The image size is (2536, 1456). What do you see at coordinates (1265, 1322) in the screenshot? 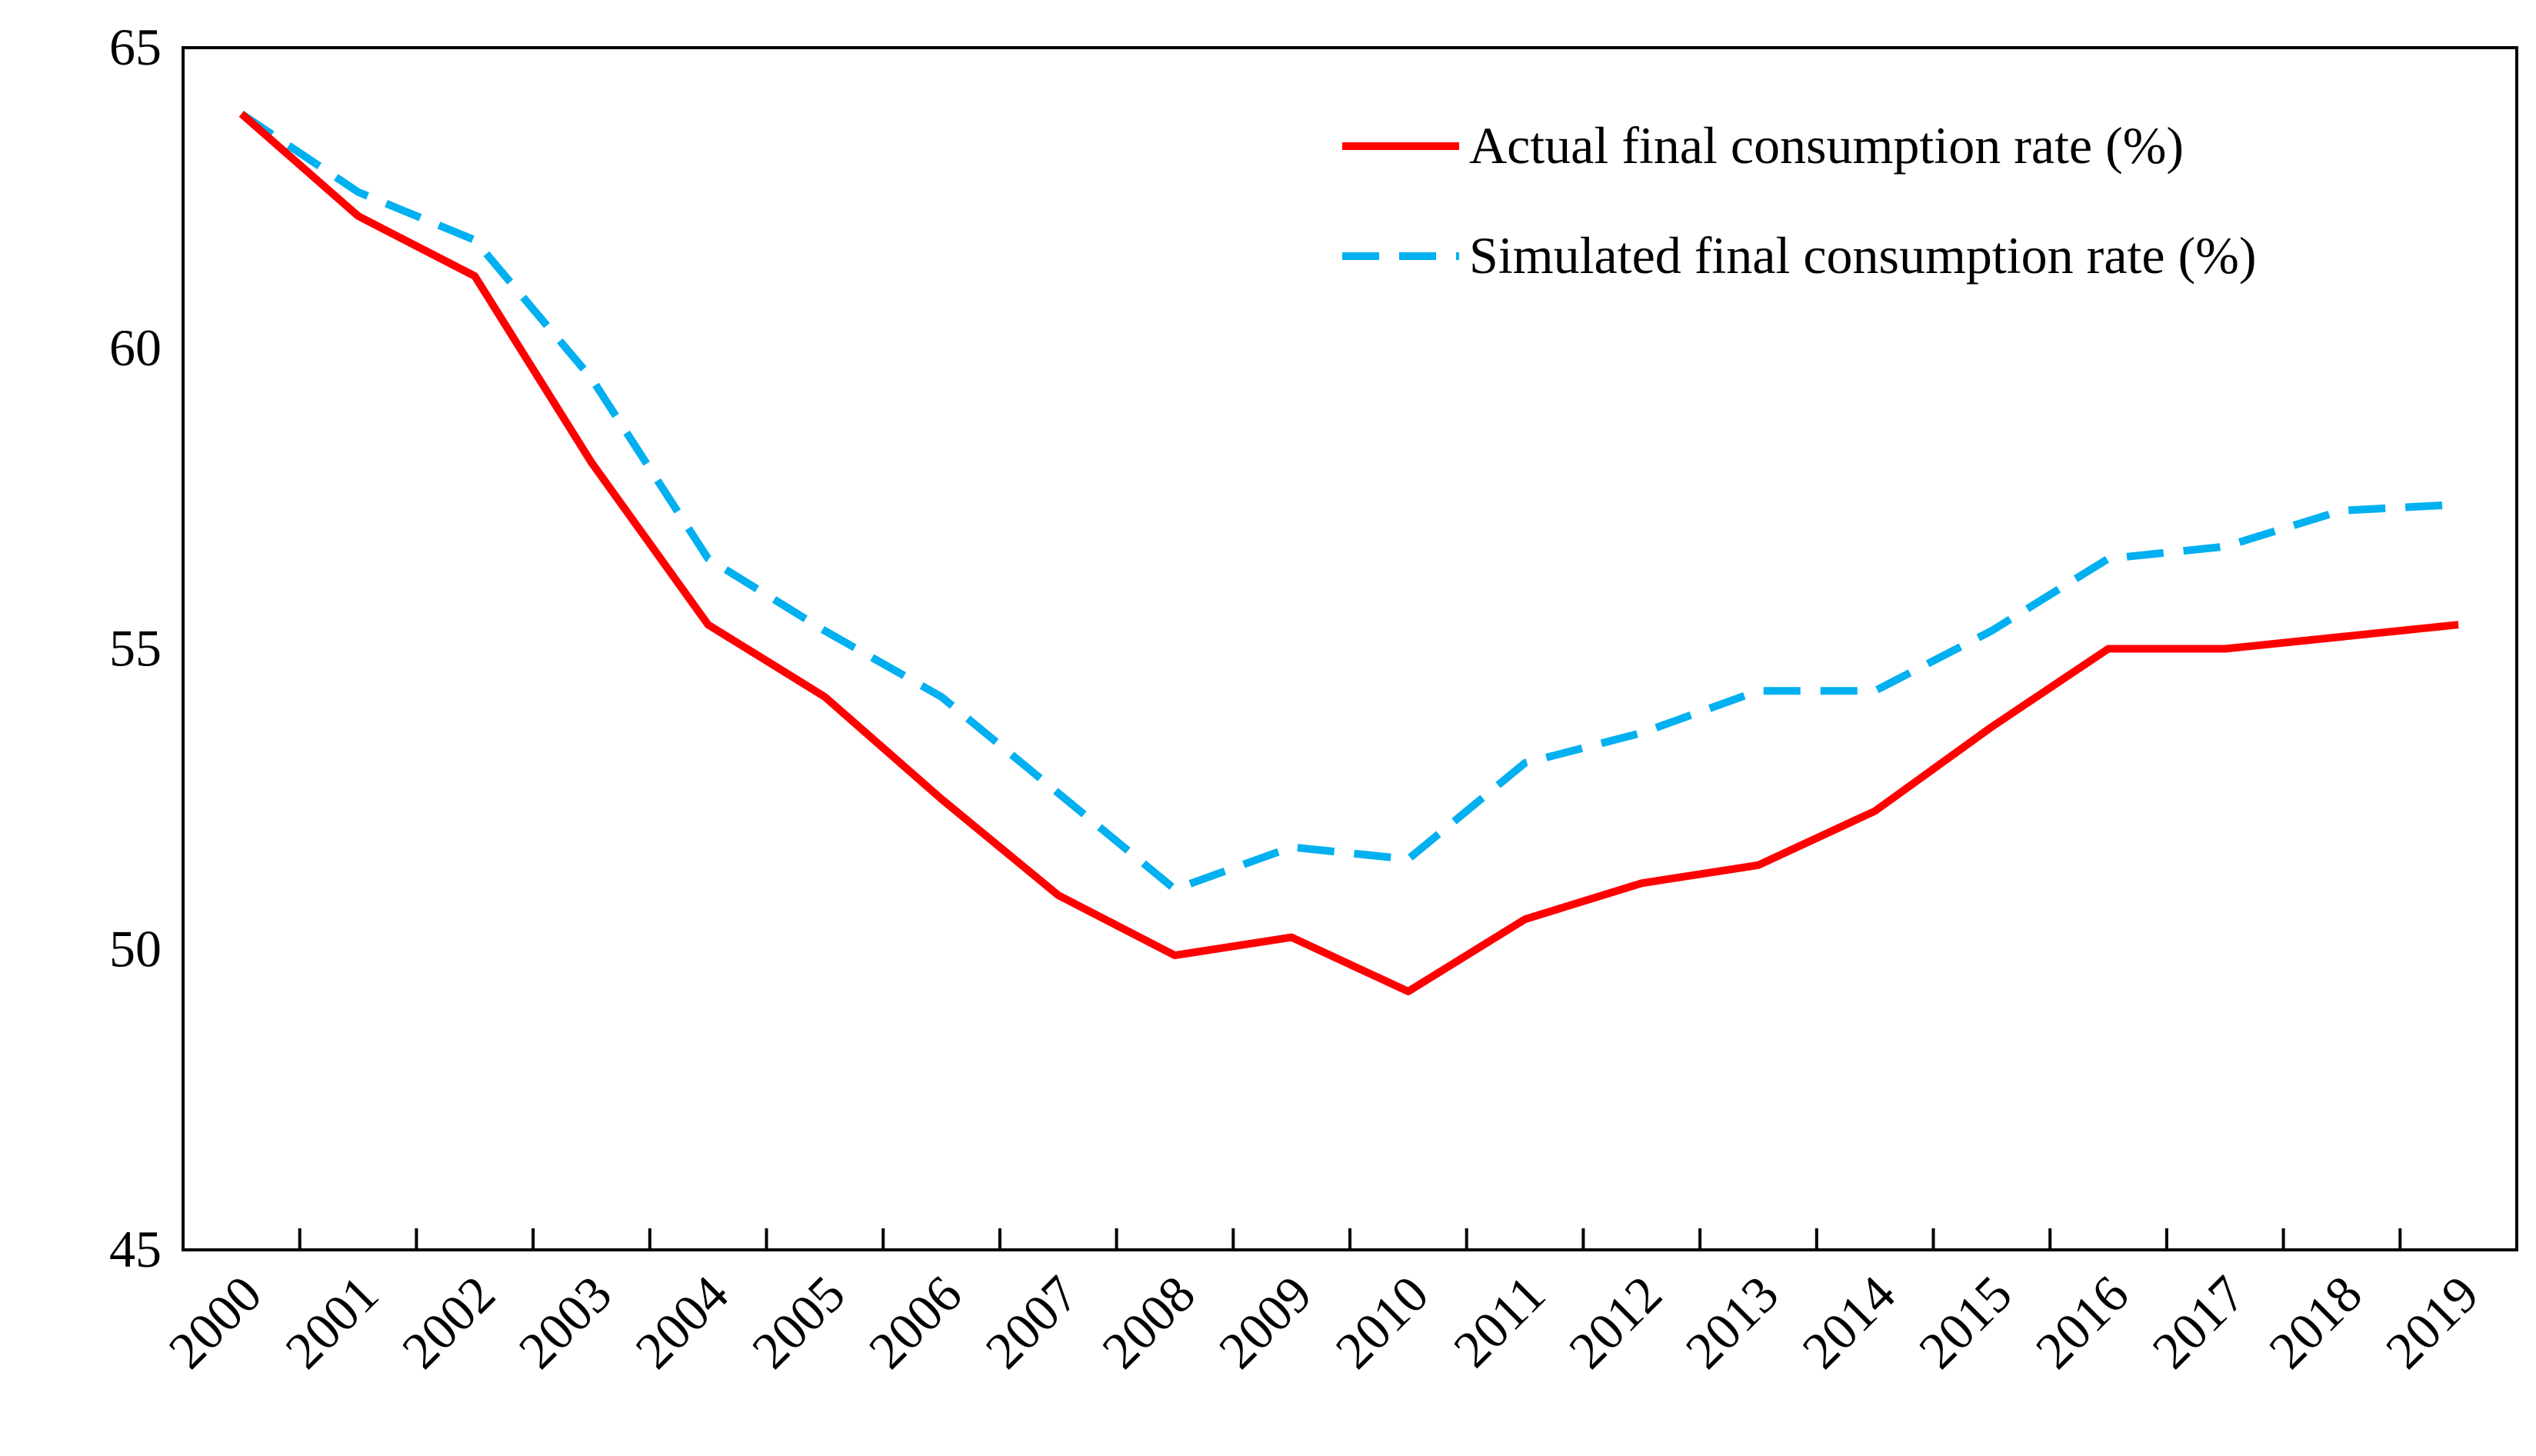
I see `x-tick-label: 2009` at bounding box center [1265, 1322].